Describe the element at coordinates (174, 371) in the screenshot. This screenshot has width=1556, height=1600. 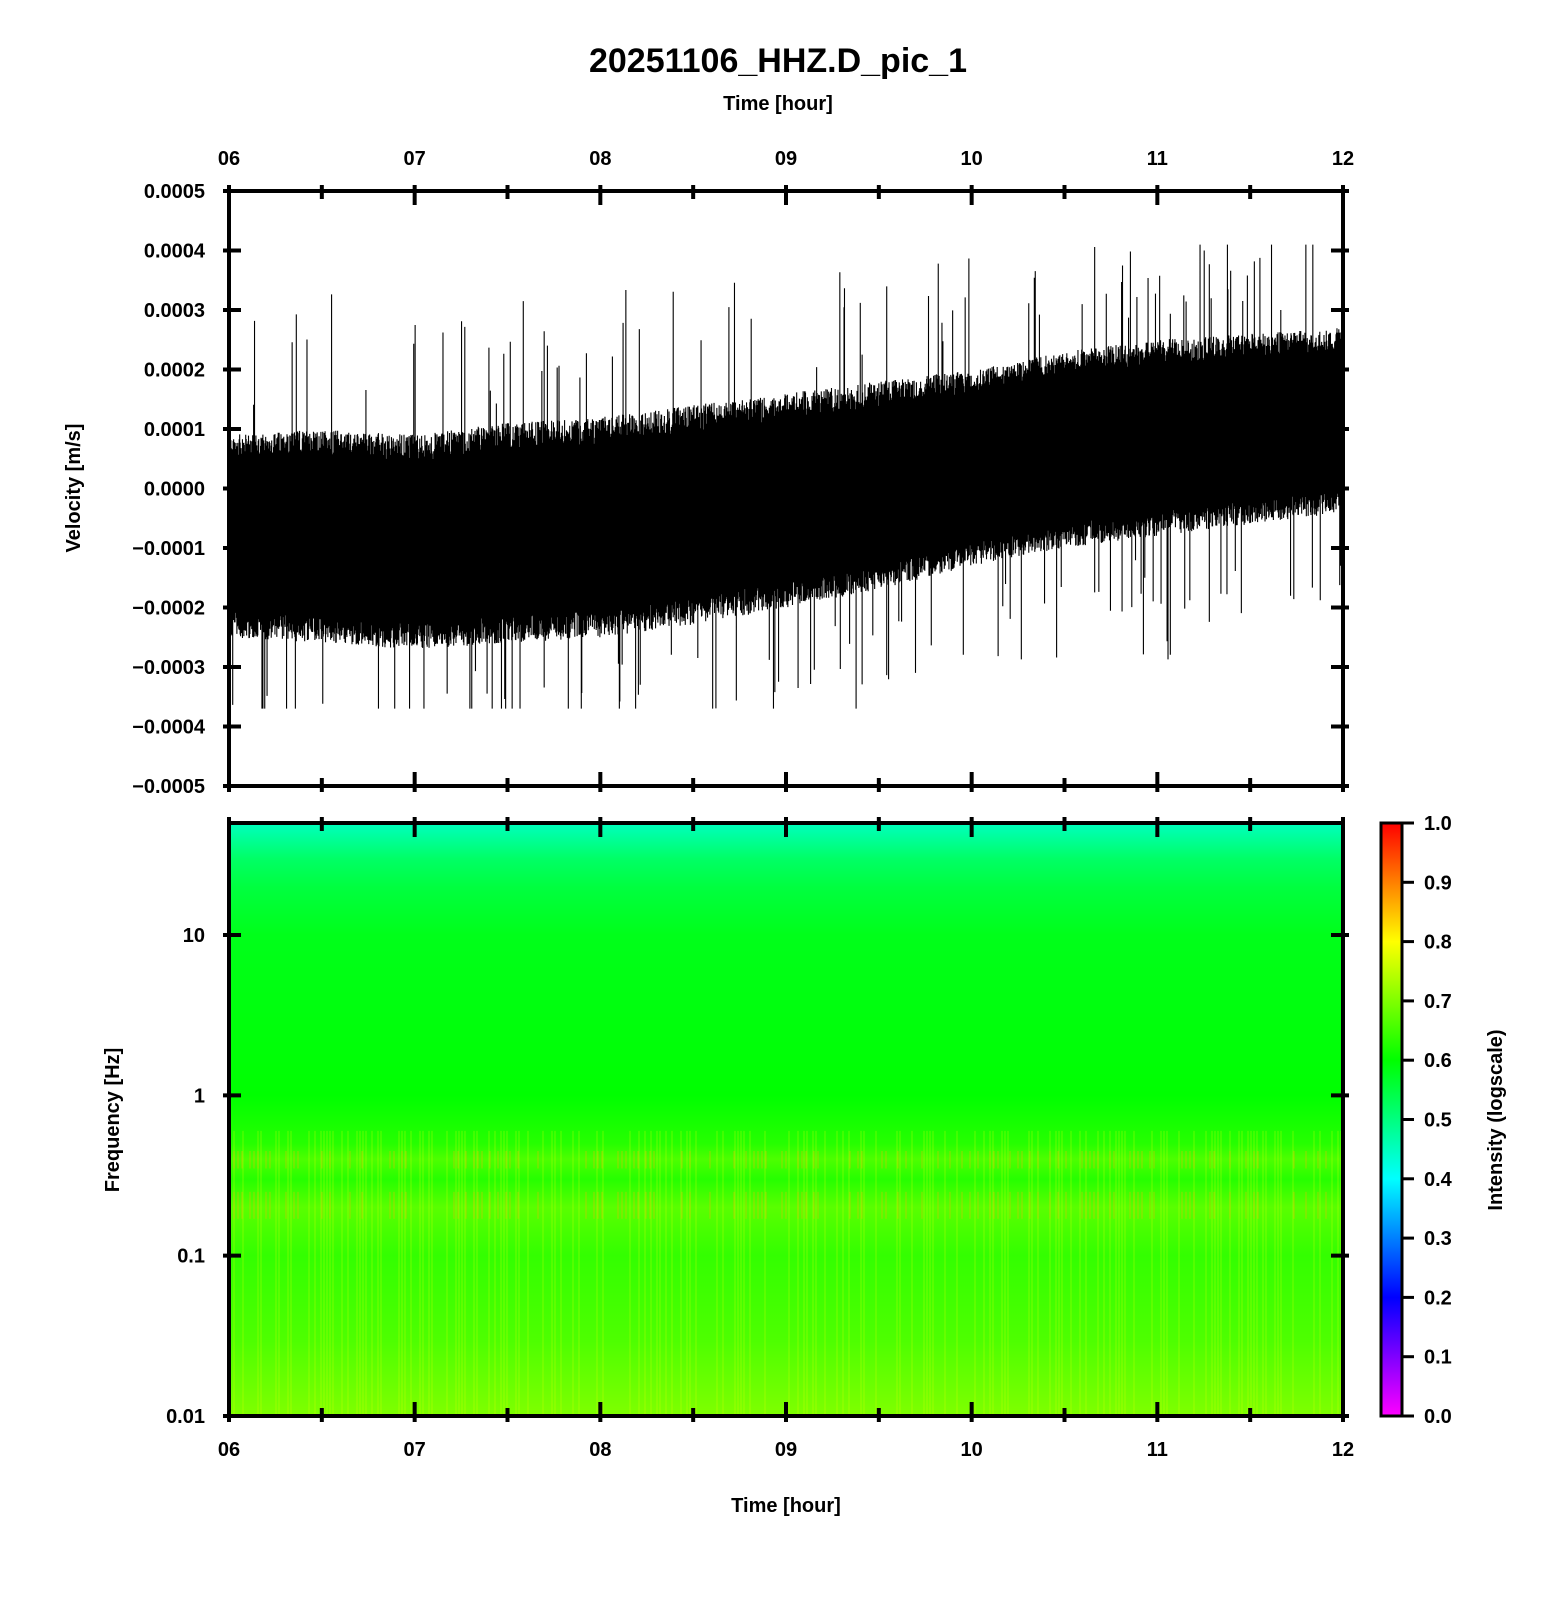
I see `velocity-y-tick-label: 0.0002` at that location.